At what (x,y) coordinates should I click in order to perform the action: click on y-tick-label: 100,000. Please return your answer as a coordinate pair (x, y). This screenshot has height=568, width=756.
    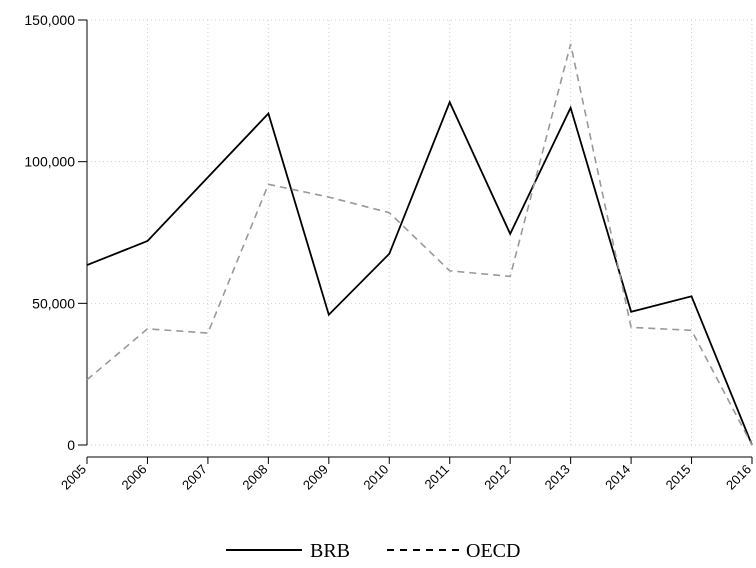
    Looking at the image, I should click on (49, 162).